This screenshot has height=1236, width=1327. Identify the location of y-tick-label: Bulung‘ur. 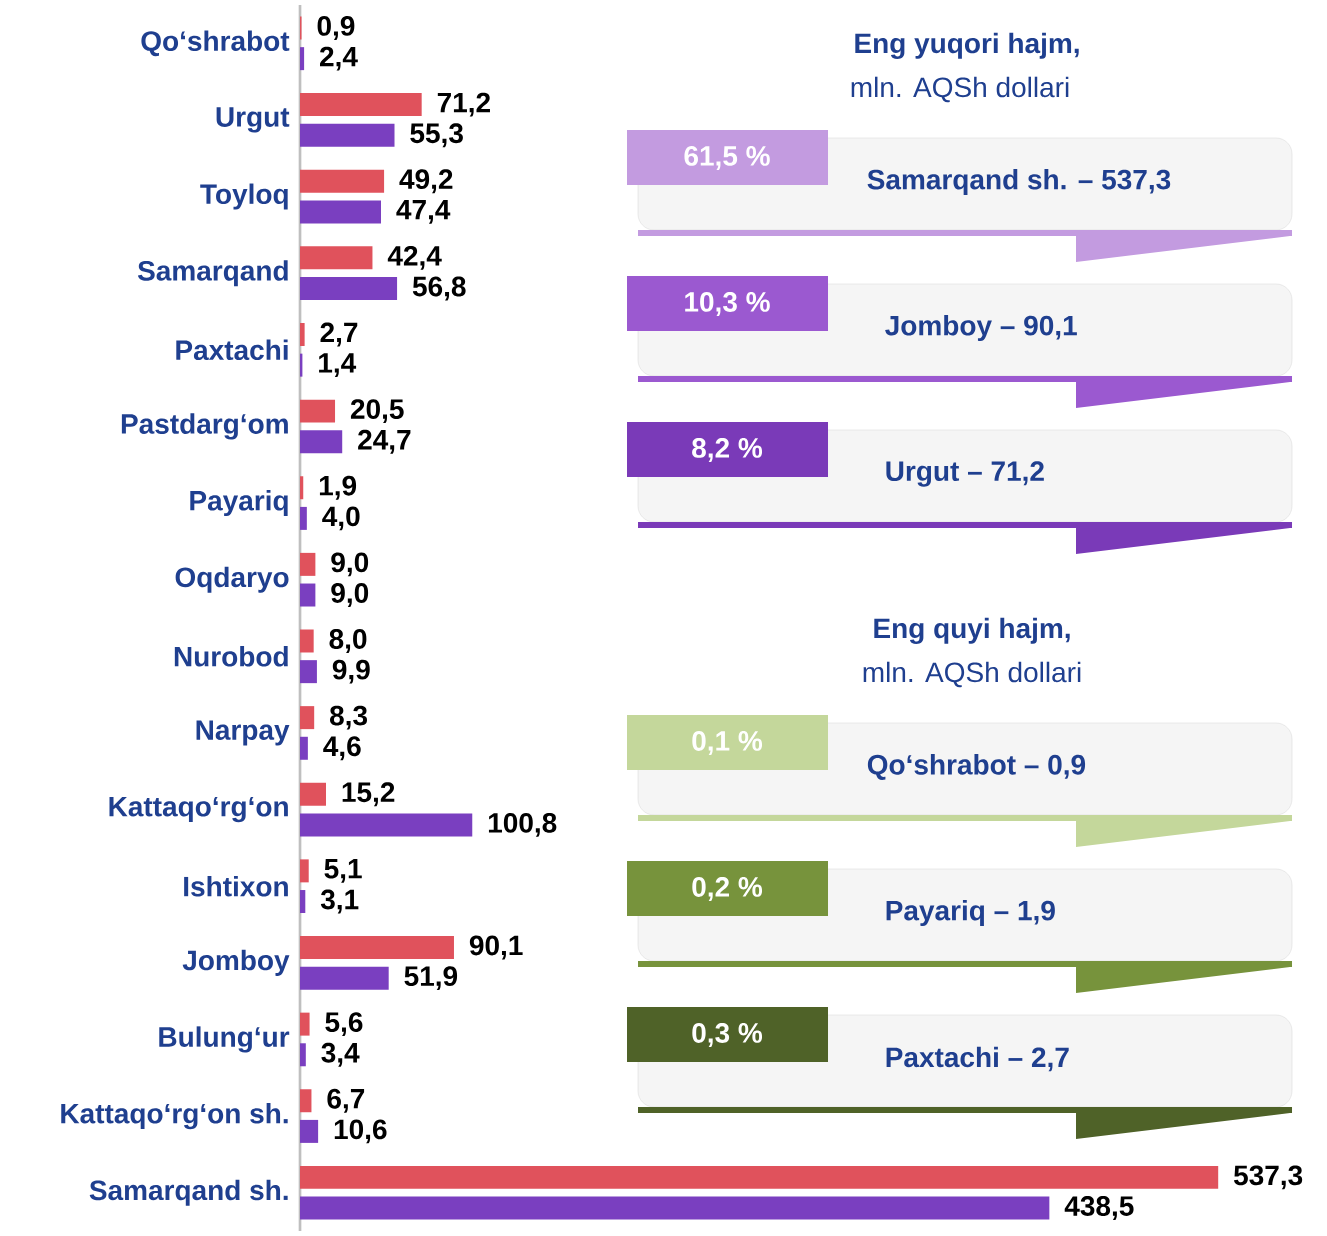
(224, 1039).